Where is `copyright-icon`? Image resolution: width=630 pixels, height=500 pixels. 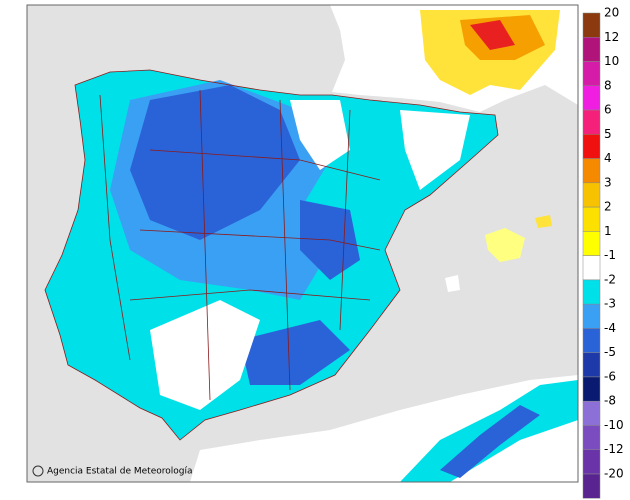 copyright-icon is located at coordinates (38, 471).